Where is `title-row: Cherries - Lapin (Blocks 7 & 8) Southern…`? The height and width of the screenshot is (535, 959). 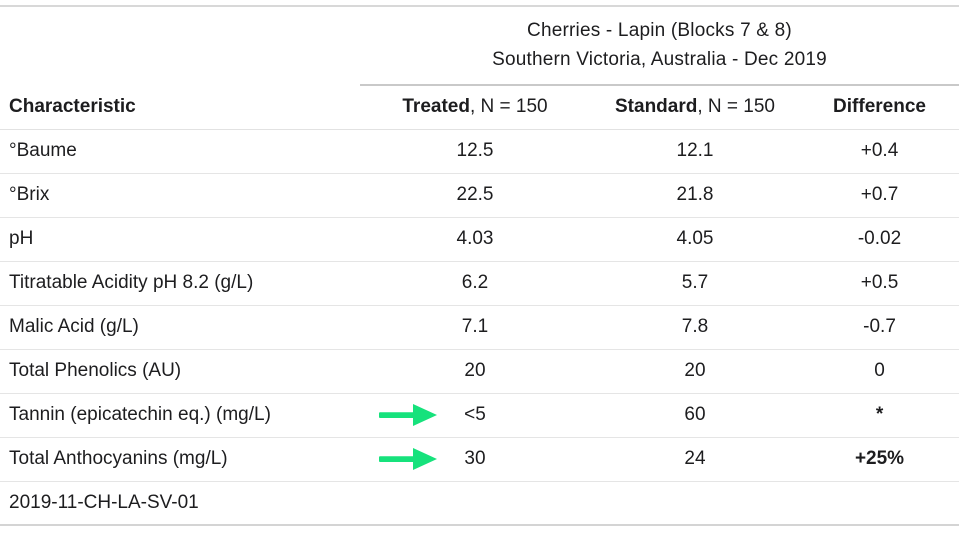
title-row: Cherries - Lapin (Blocks 7 & 8) Southern… is located at coordinates (479, 46).